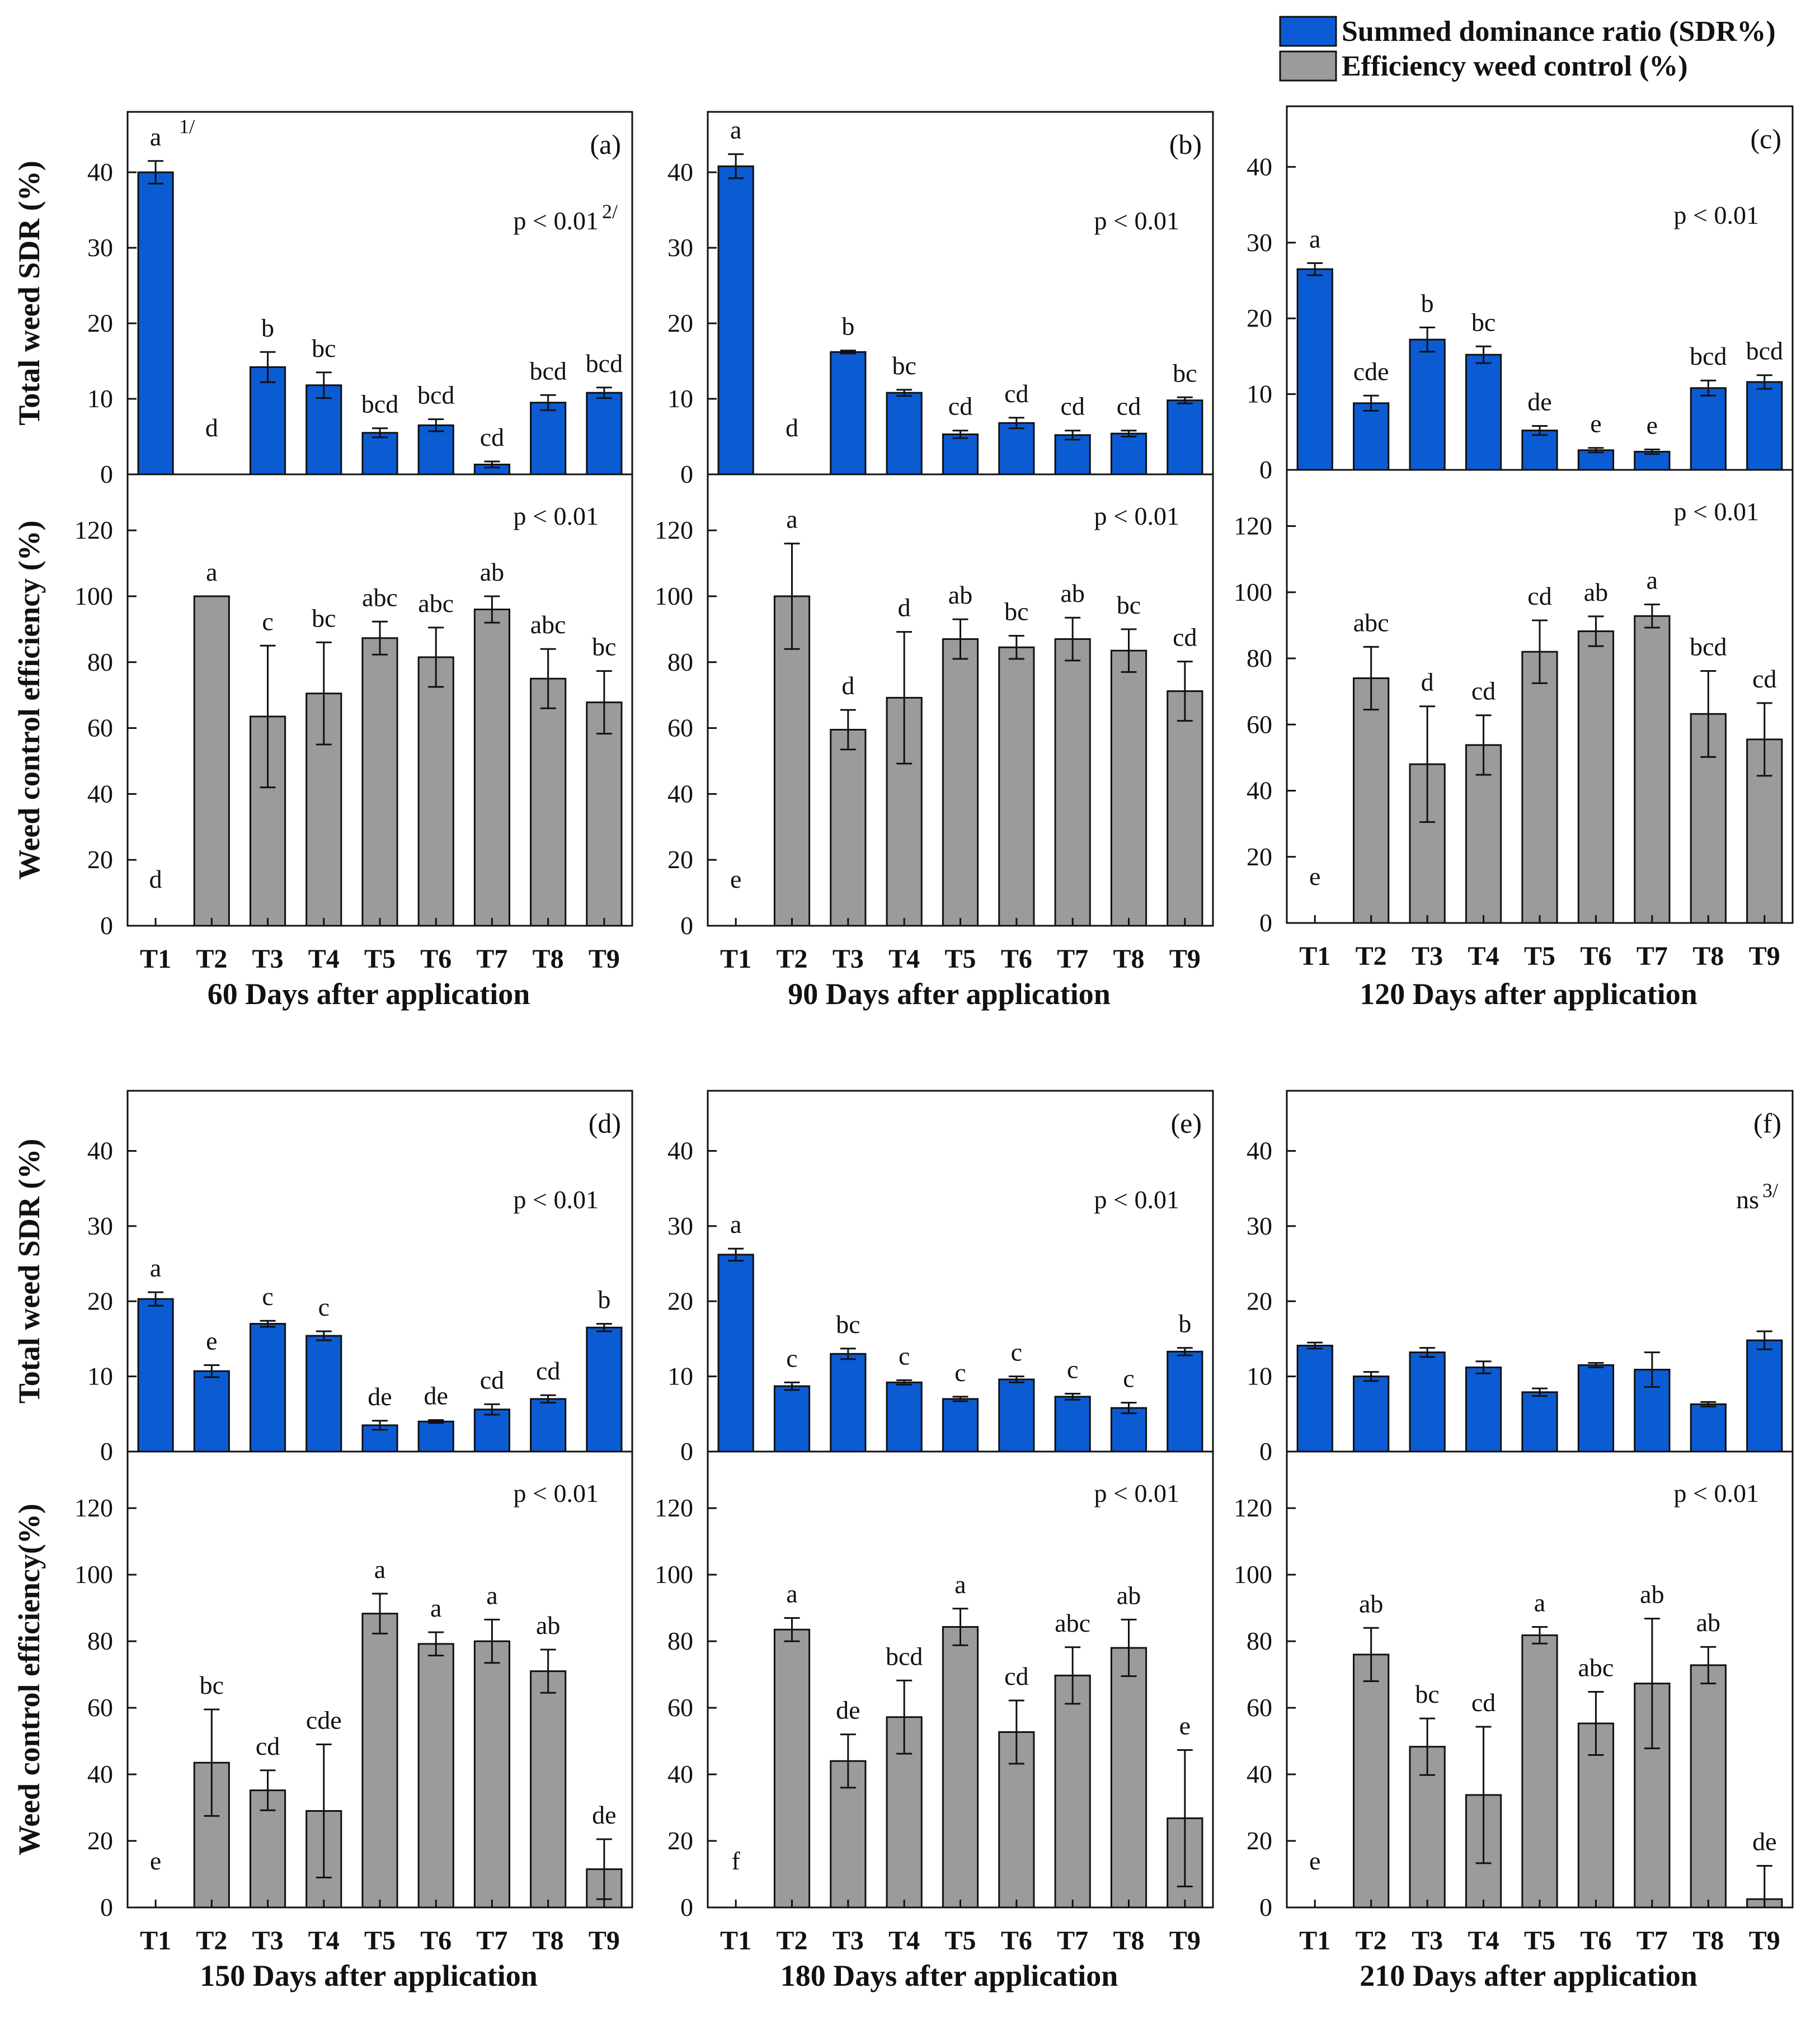 The height and width of the screenshot is (2021, 1820). What do you see at coordinates (548, 959) in the screenshot?
I see `category-label: T8` at bounding box center [548, 959].